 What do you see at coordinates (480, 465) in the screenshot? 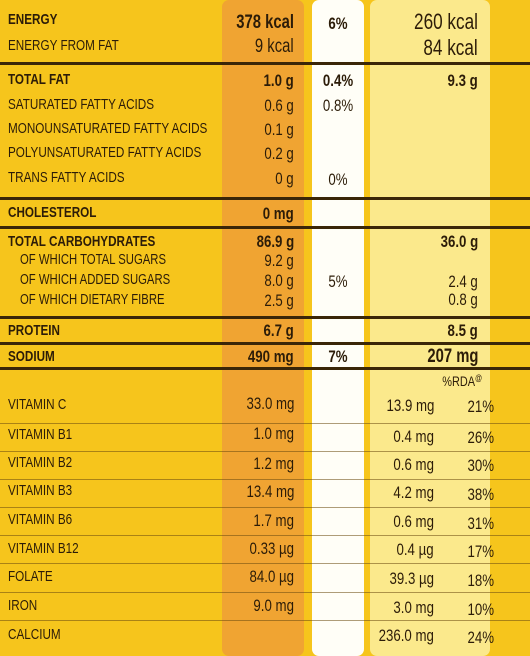
I see `vitamin-rda: 30%` at bounding box center [480, 465].